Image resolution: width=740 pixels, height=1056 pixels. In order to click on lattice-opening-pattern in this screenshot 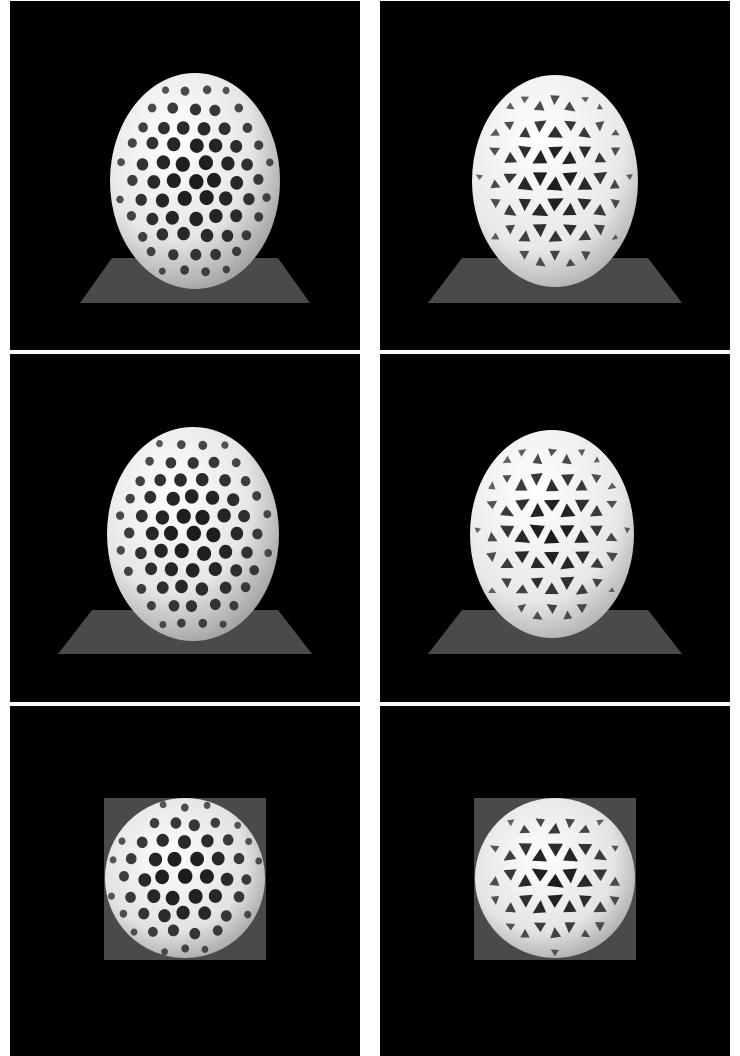, I will do `click(552, 534)`.